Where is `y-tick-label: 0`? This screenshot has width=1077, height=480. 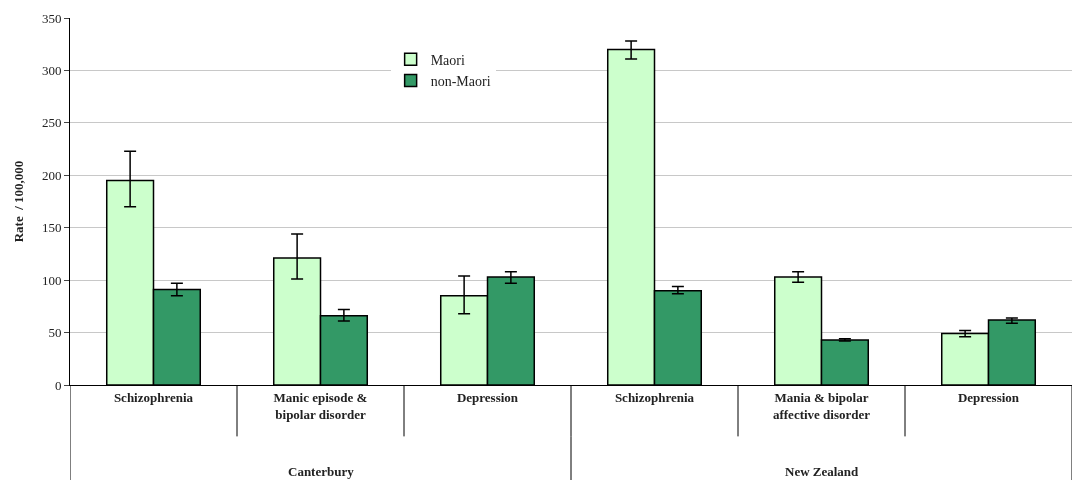 y-tick-label: 0 is located at coordinates (58, 385).